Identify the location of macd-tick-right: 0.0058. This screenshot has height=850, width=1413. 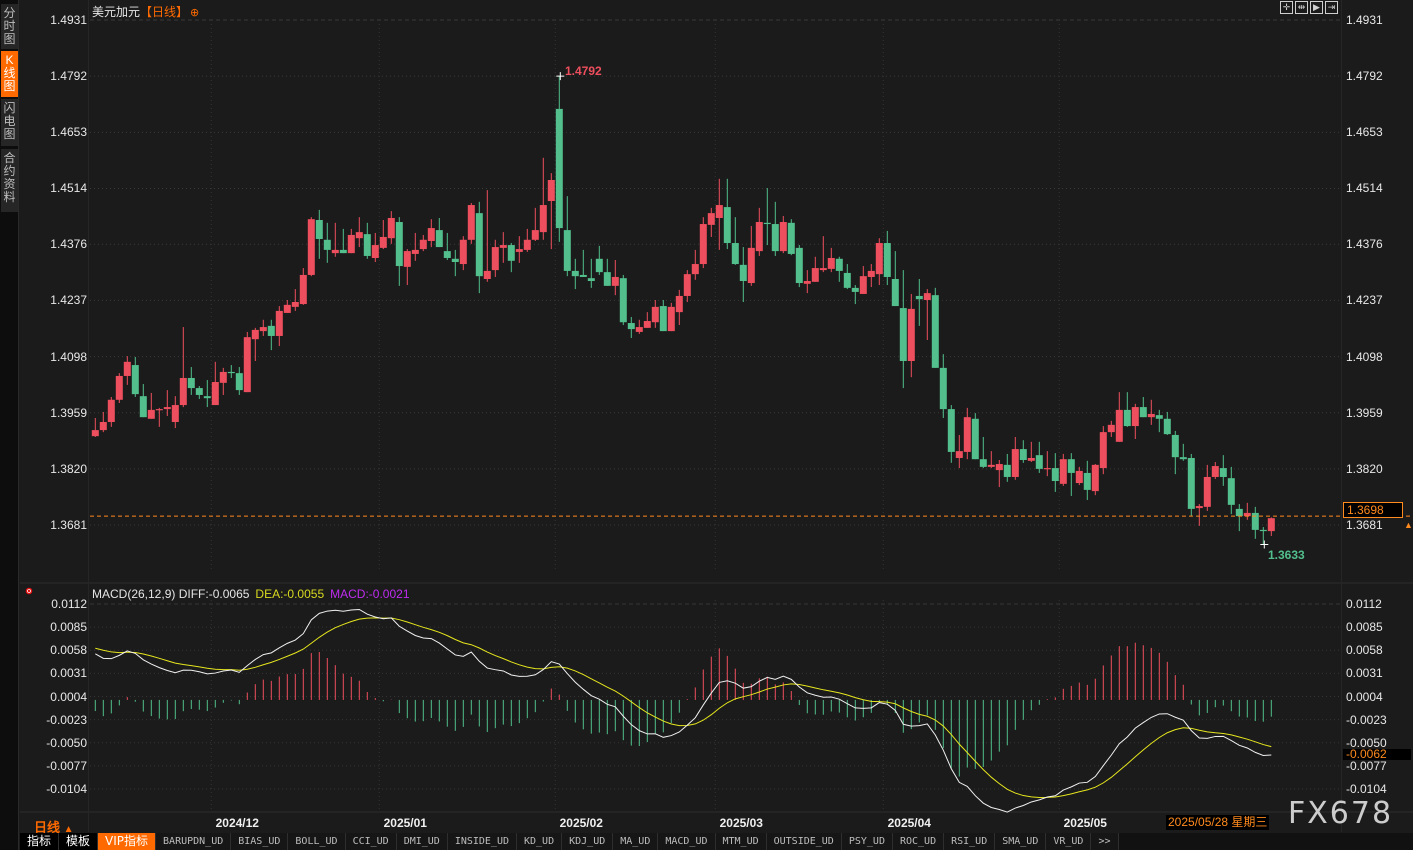
(1364, 650).